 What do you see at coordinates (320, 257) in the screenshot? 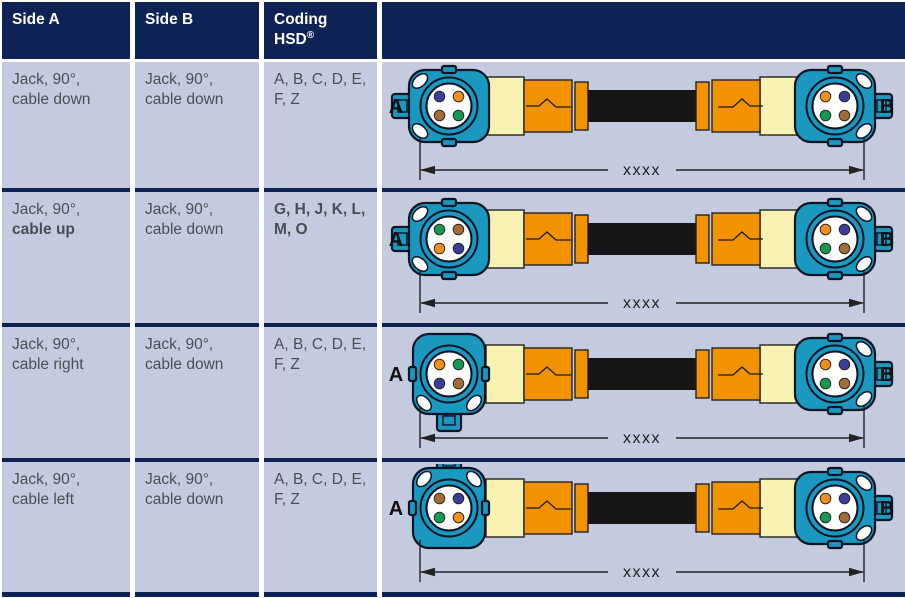
I see `coding-cell: G, H, J, K, L, M, O` at bounding box center [320, 257].